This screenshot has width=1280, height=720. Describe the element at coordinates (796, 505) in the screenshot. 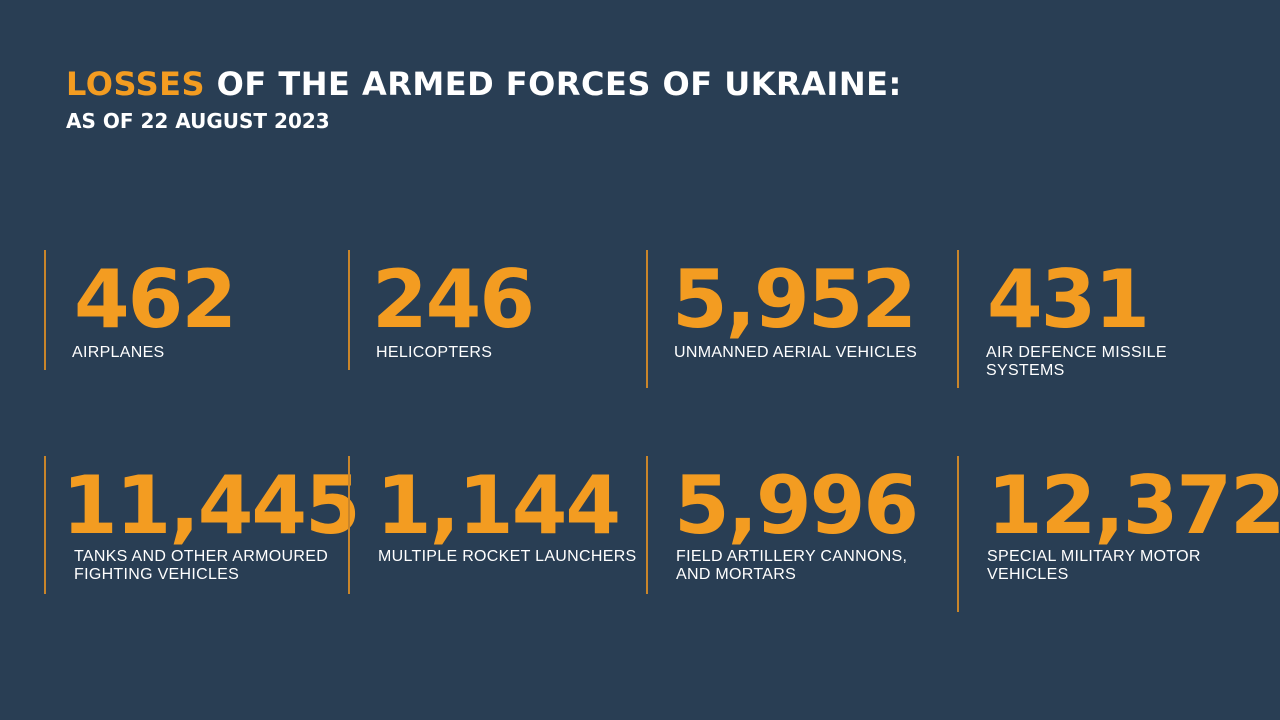

I see `stat-value: 5,996` at that location.